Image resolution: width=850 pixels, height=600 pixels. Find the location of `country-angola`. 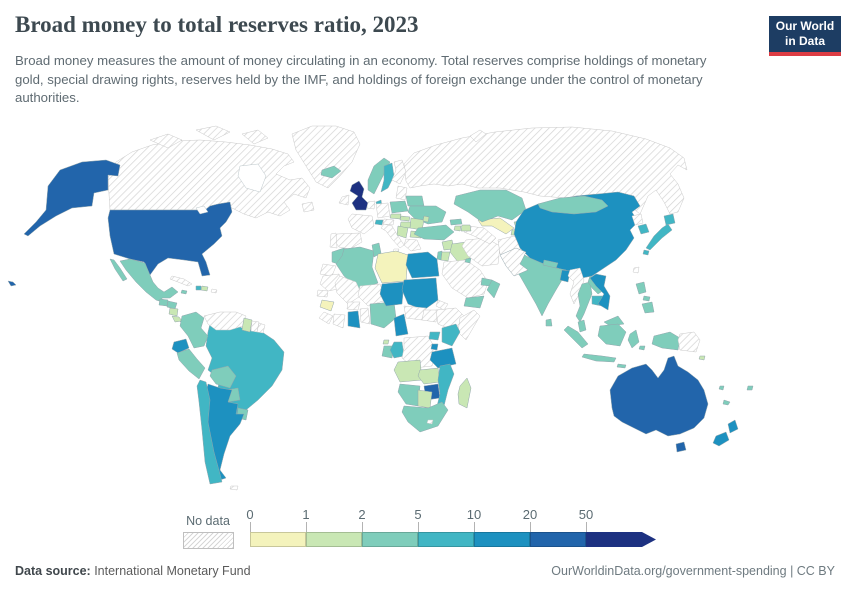

country-angola is located at coordinates (408, 371).